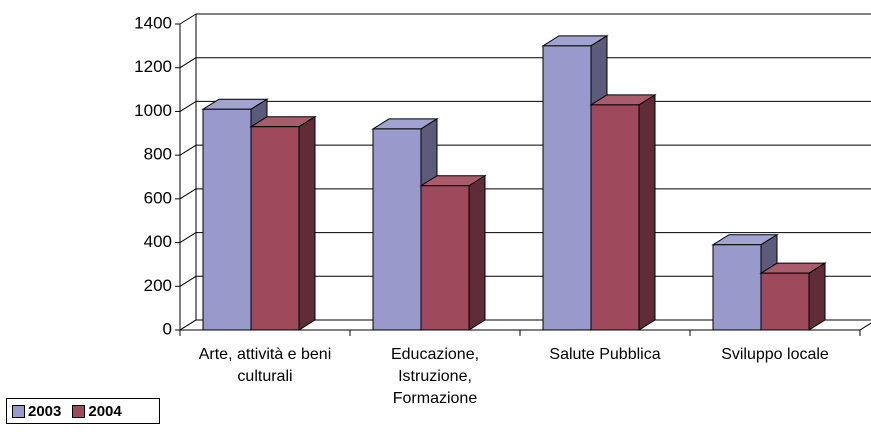 This screenshot has width=871, height=432. Describe the element at coordinates (775, 354) in the screenshot. I see `x-tick-label: Sviluppo locale` at that location.